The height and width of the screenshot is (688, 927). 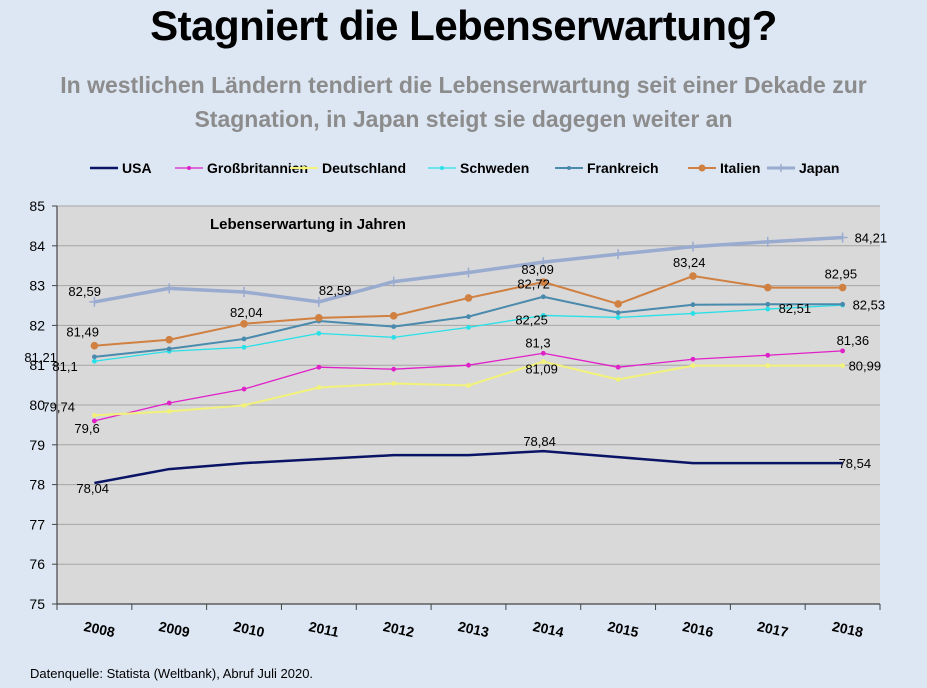 What do you see at coordinates (865, 366) in the screenshot?
I see `data-label: 80,99` at bounding box center [865, 366].